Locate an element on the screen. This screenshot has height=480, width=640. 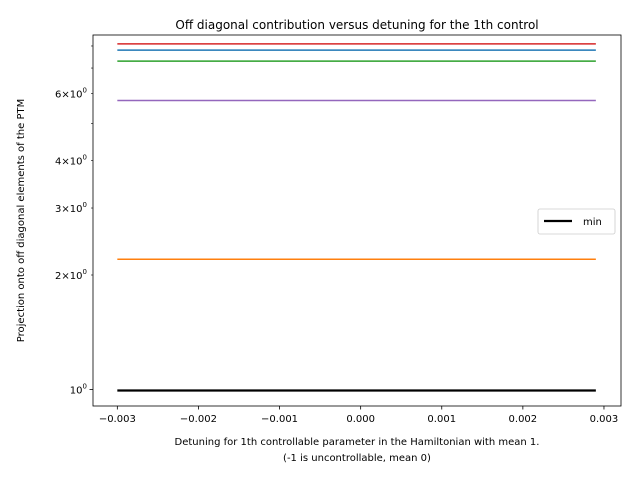
y-tick-label-2: 2×100 is located at coordinates (71, 275).